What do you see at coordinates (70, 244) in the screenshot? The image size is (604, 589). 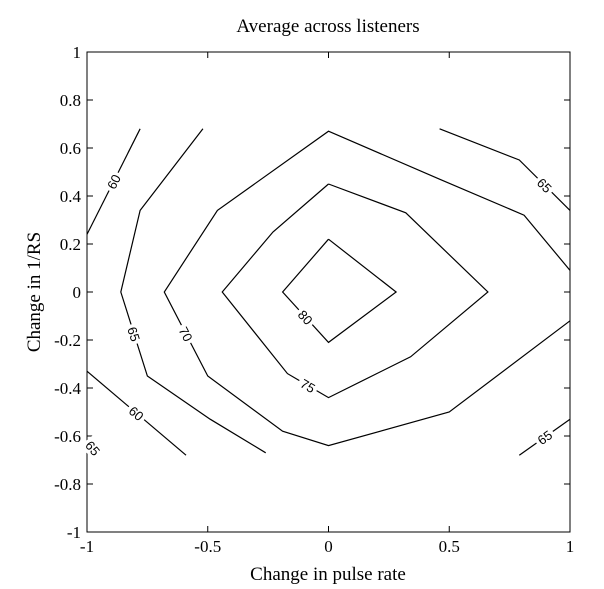 I see `y-tick-label: 0.2` at bounding box center [70, 244].